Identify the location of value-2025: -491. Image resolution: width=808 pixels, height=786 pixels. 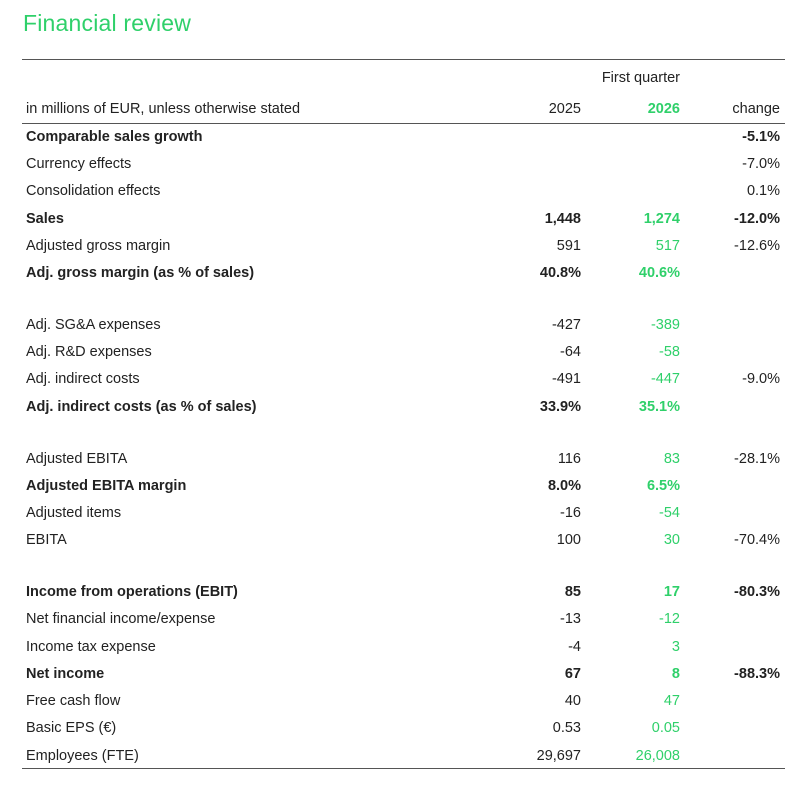
(566, 379).